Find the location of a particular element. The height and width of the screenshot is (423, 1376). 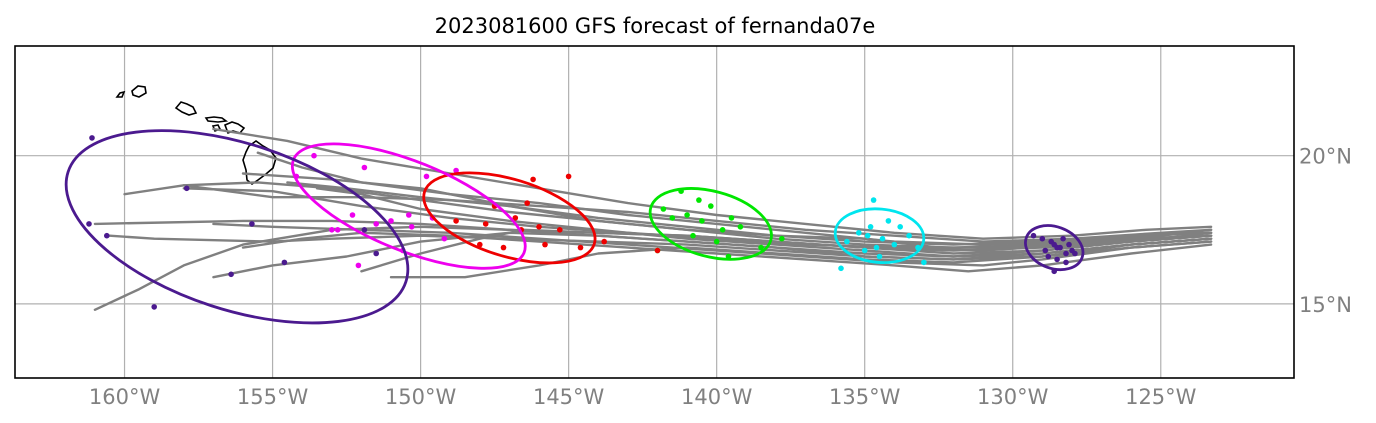

map-title: 2023081600 GFS forecast of fernanda07e is located at coordinates (655, 26).